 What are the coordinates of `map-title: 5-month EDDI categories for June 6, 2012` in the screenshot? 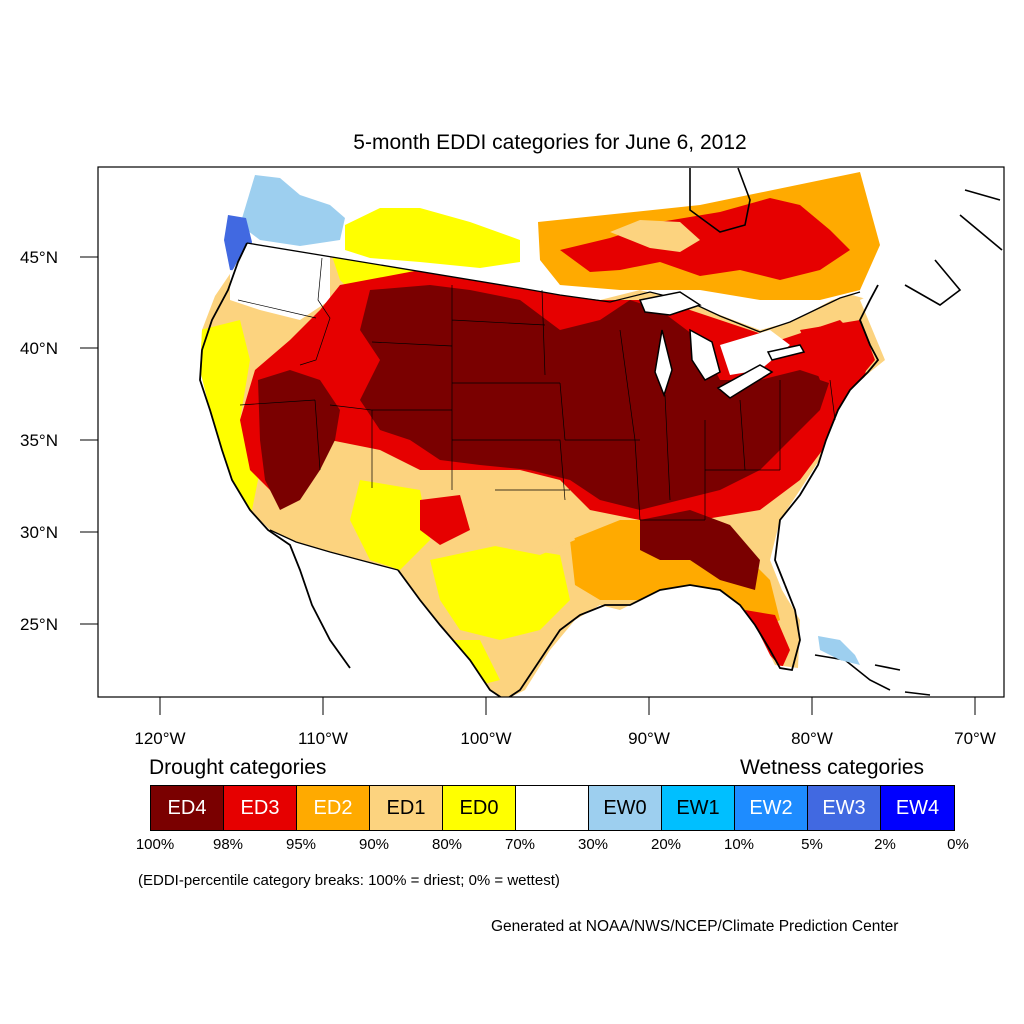 It's located at (550, 142).